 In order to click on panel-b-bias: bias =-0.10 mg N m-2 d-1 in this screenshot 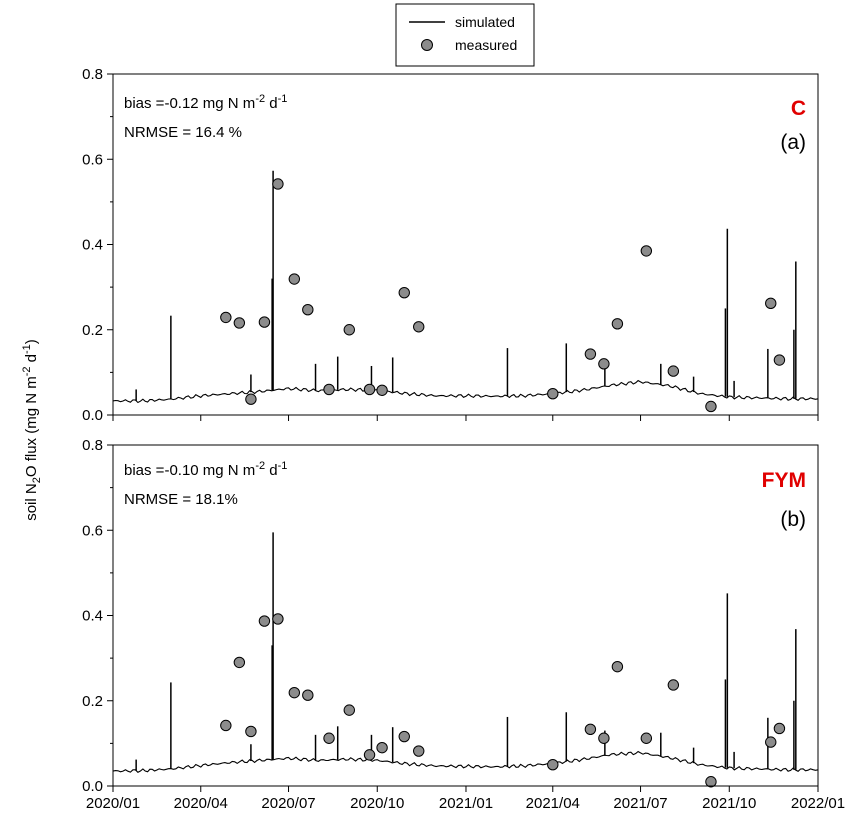, I will do `click(205, 469)`.